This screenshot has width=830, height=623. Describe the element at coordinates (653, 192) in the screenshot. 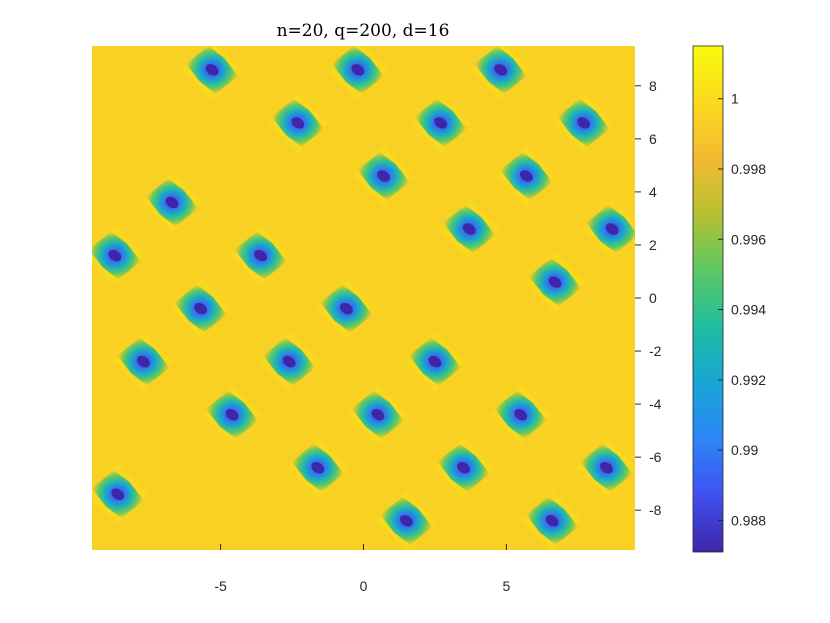

I see `y-tick-label: 4` at that location.